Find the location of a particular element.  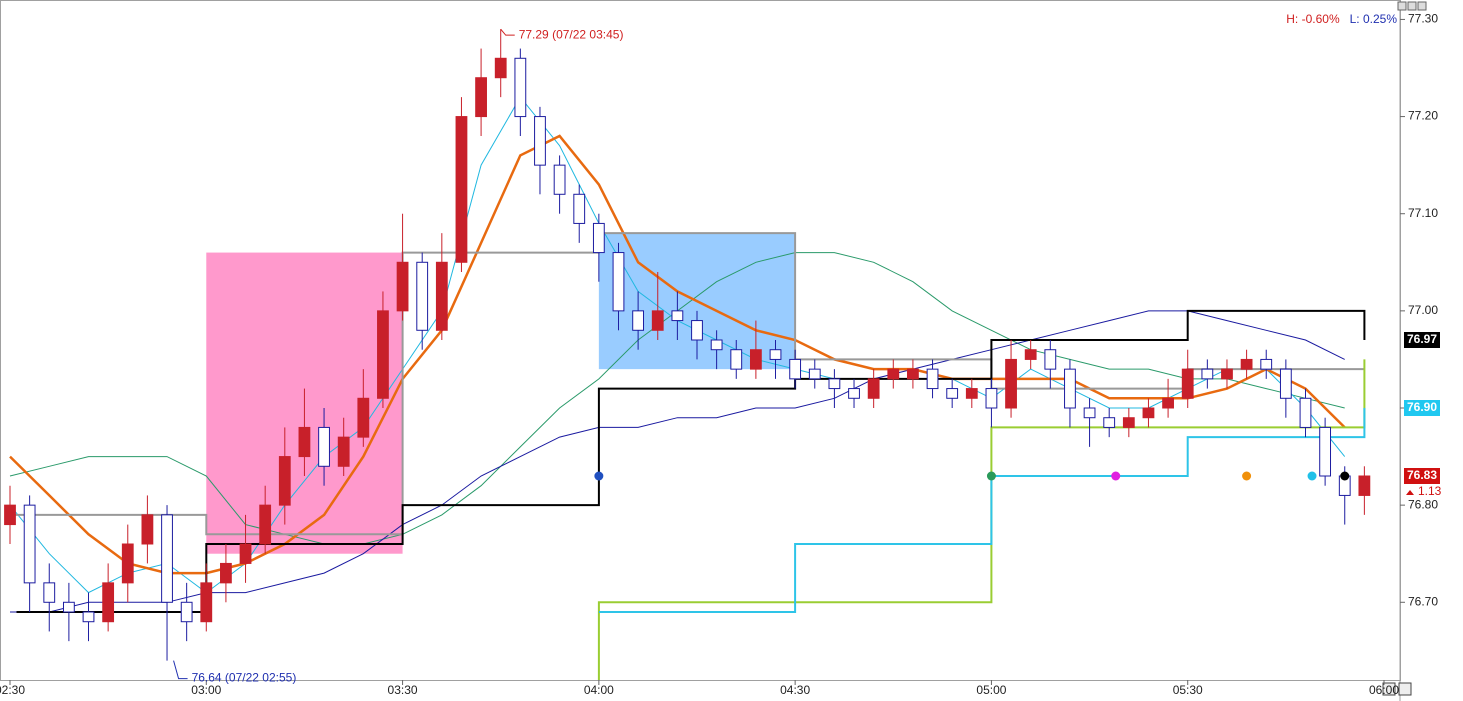

price-tag-label: 76.90 is located at coordinates (1422, 407).